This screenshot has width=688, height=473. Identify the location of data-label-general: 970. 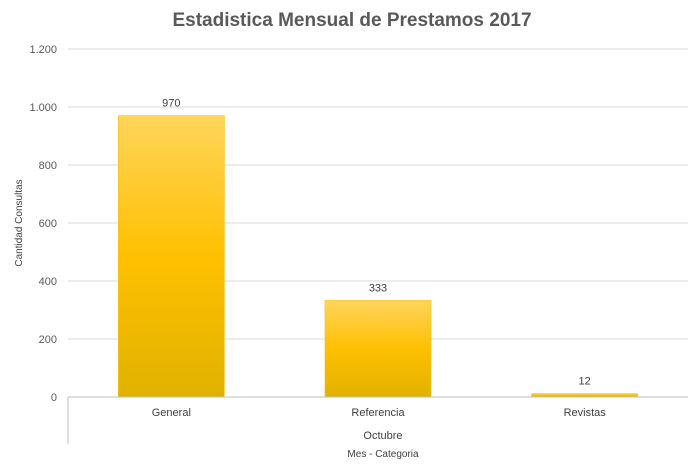
(171, 104).